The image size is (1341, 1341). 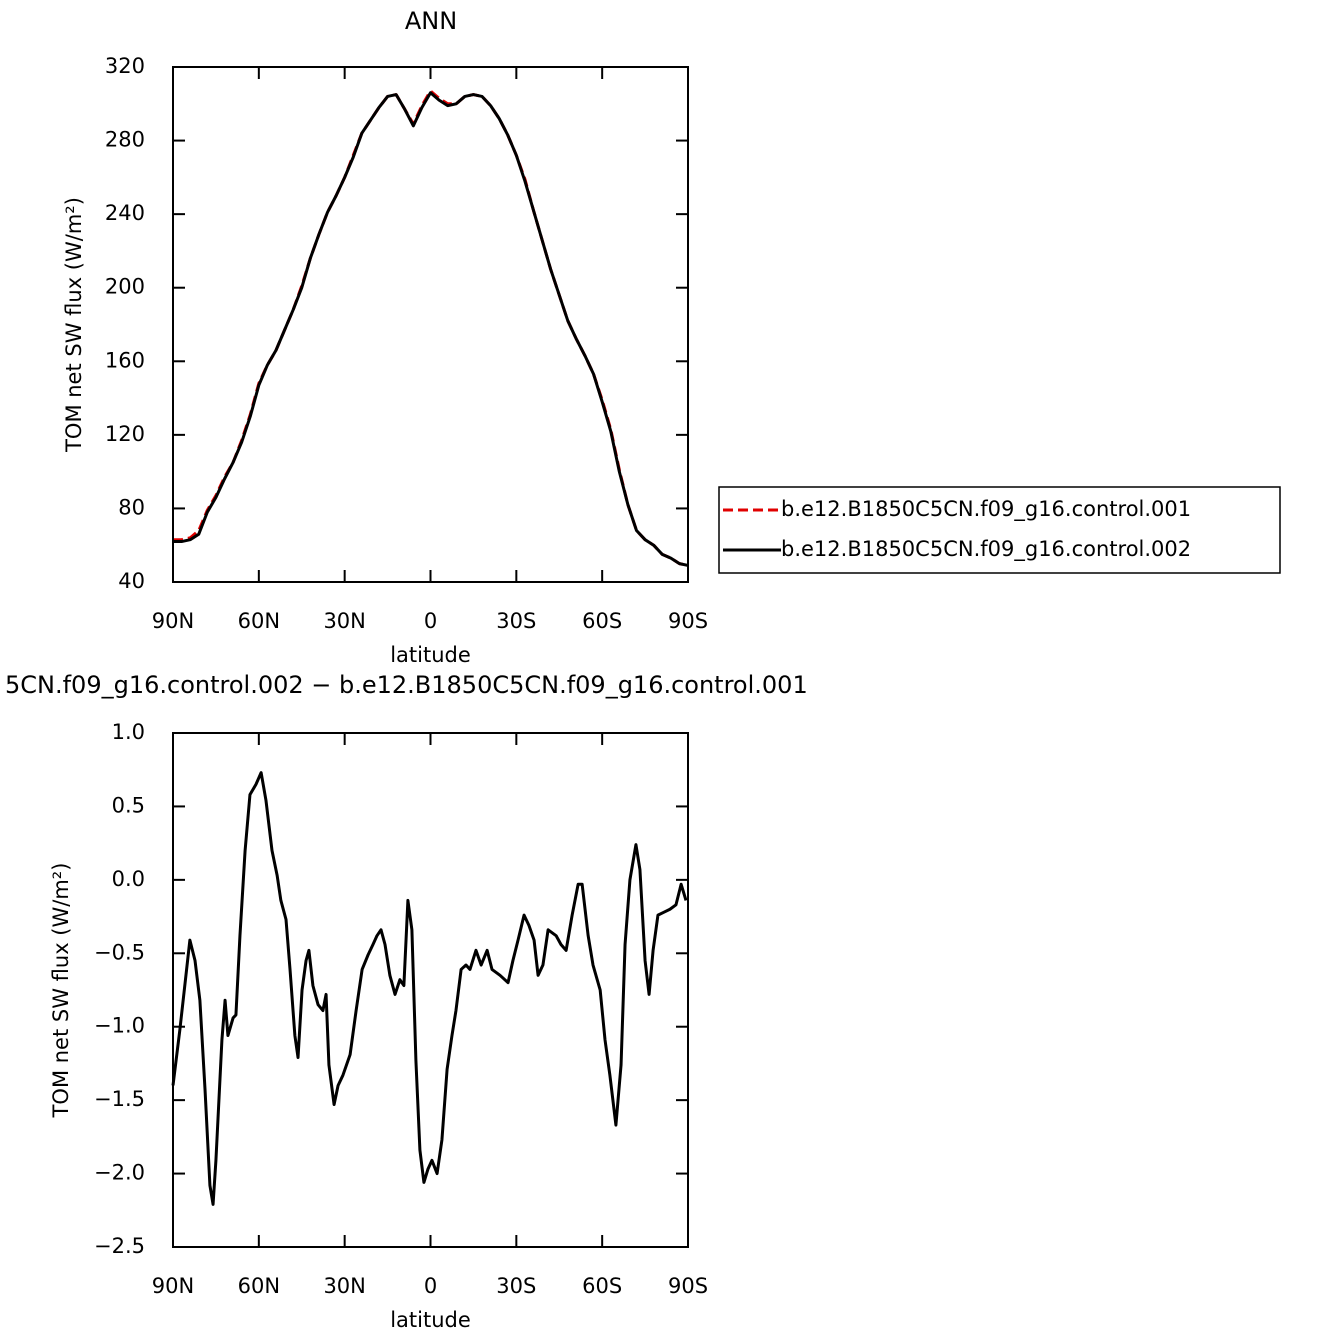 What do you see at coordinates (125, 140) in the screenshot?
I see `y-tick-label: 280` at bounding box center [125, 140].